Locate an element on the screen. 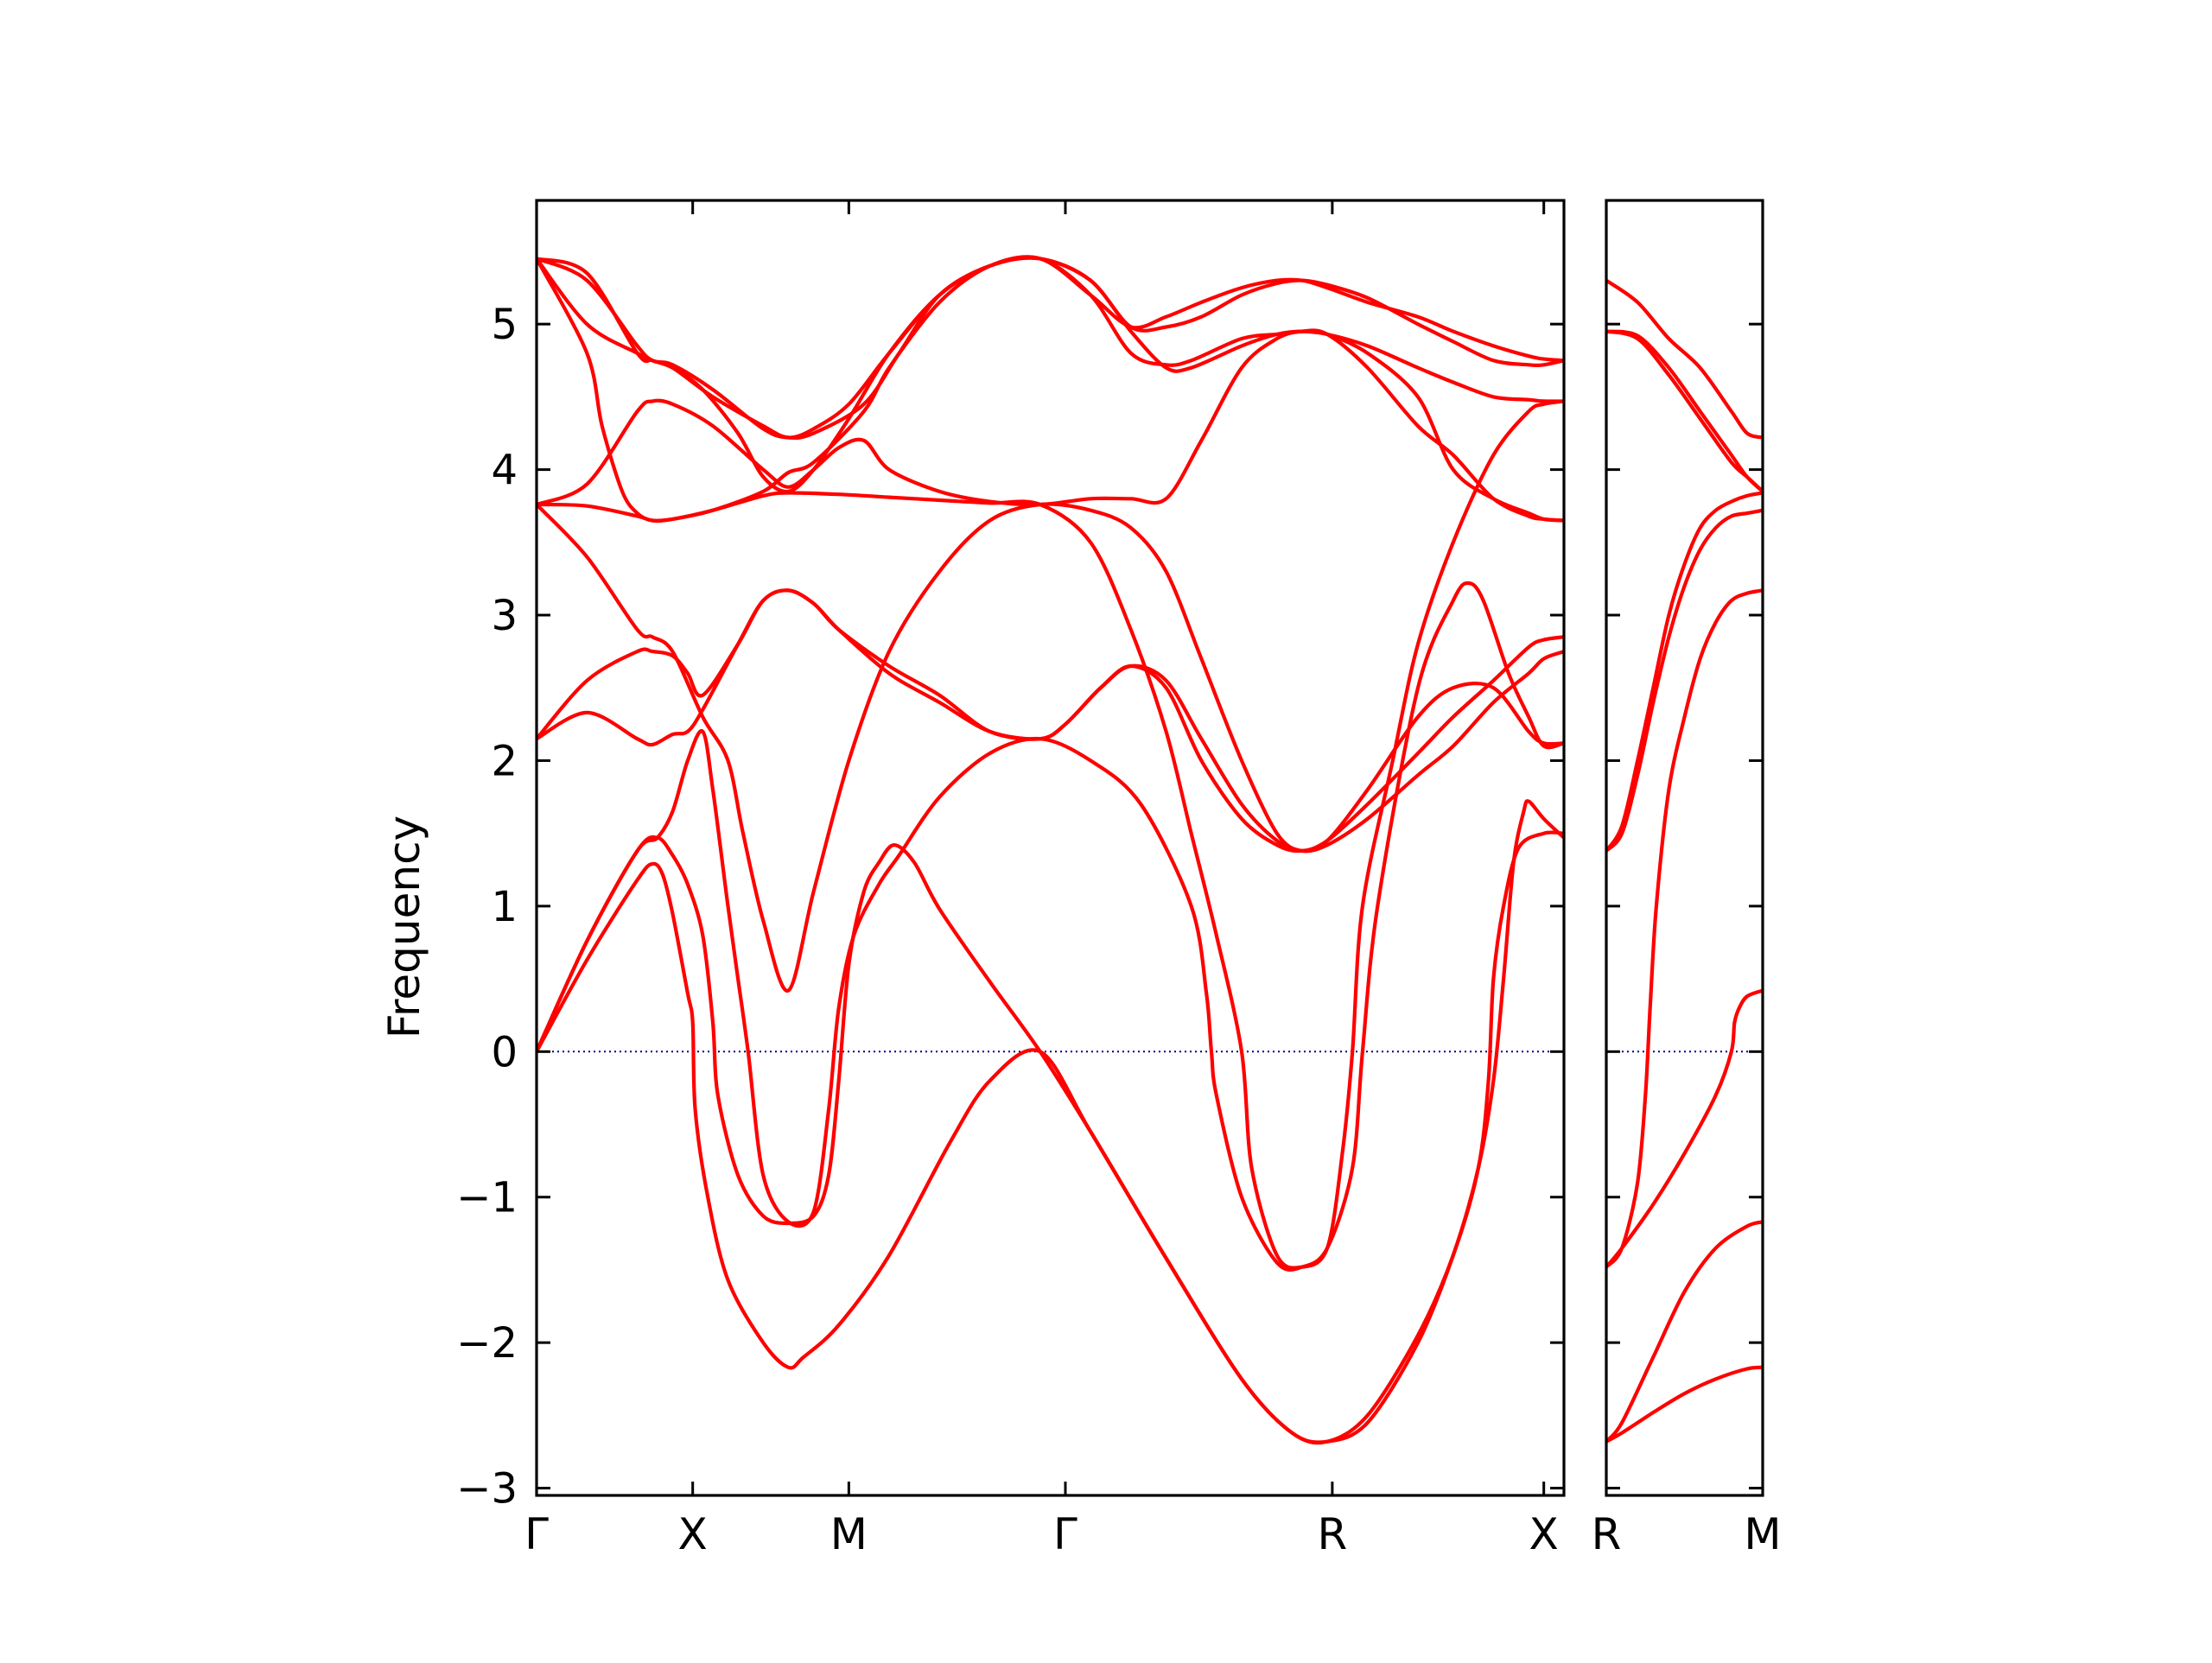  panel-frame is located at coordinates (1684, 848).